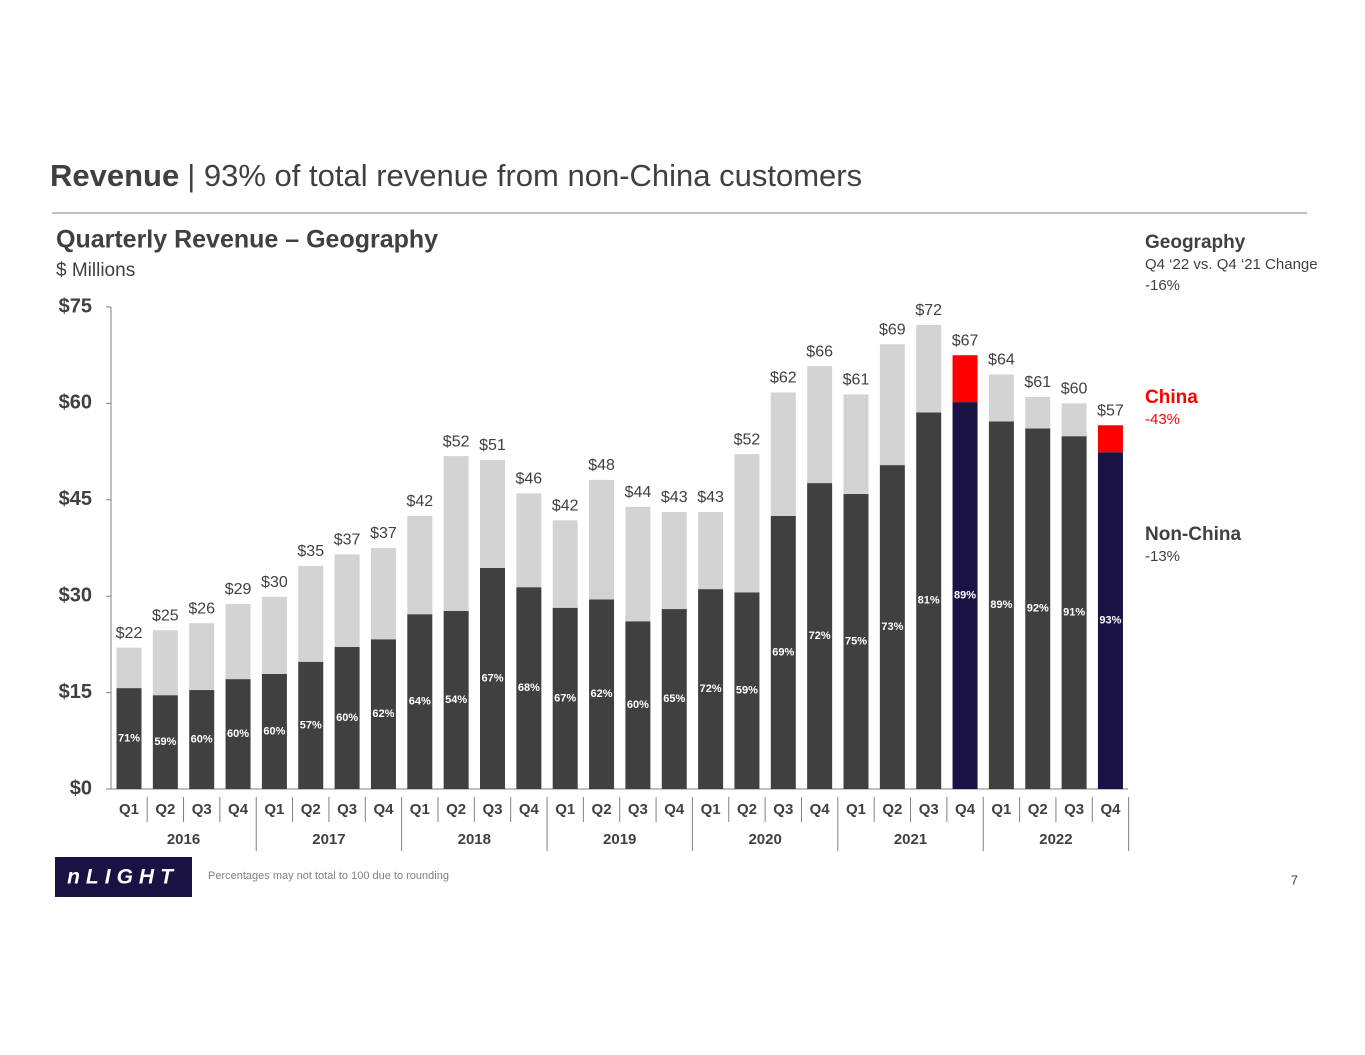  Describe the element at coordinates (75, 499) in the screenshot. I see `y-tick-label: $45` at that location.